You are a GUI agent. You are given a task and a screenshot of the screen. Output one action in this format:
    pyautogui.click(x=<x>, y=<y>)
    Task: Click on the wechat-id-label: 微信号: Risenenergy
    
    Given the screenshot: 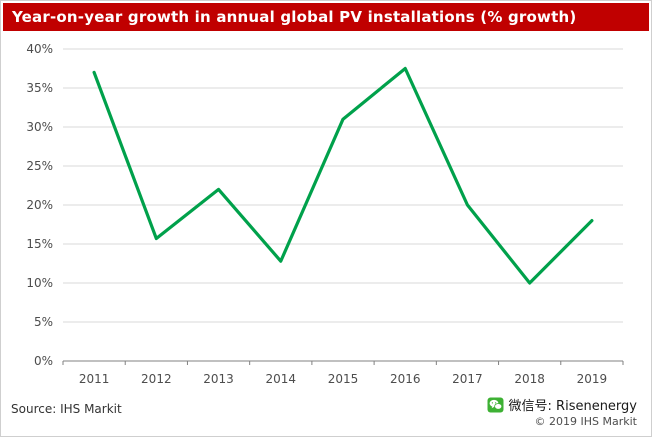 What is the action you would take?
    pyautogui.click(x=572, y=406)
    